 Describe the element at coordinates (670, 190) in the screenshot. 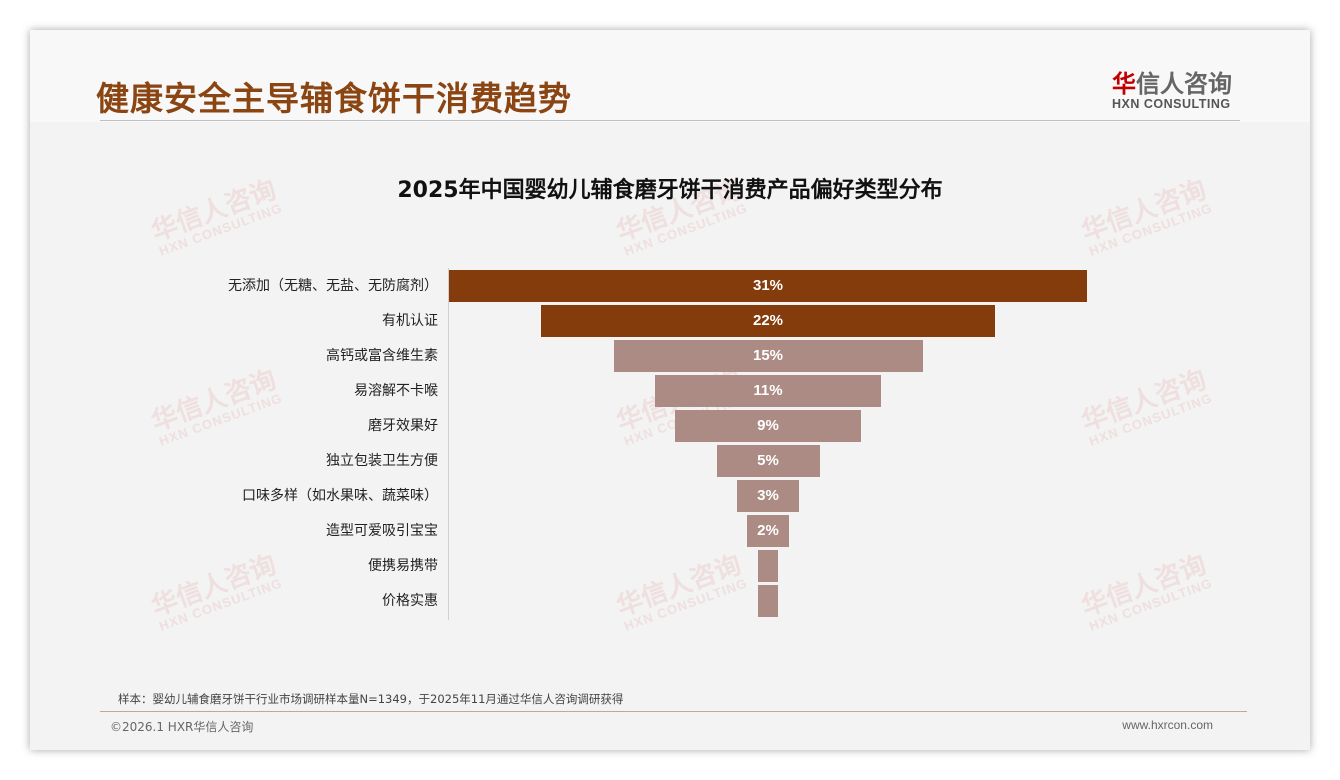

I see `chart-title: 2025年中国婴幼儿辅食磨牙饼干消费产品偏好类型分布` at that location.